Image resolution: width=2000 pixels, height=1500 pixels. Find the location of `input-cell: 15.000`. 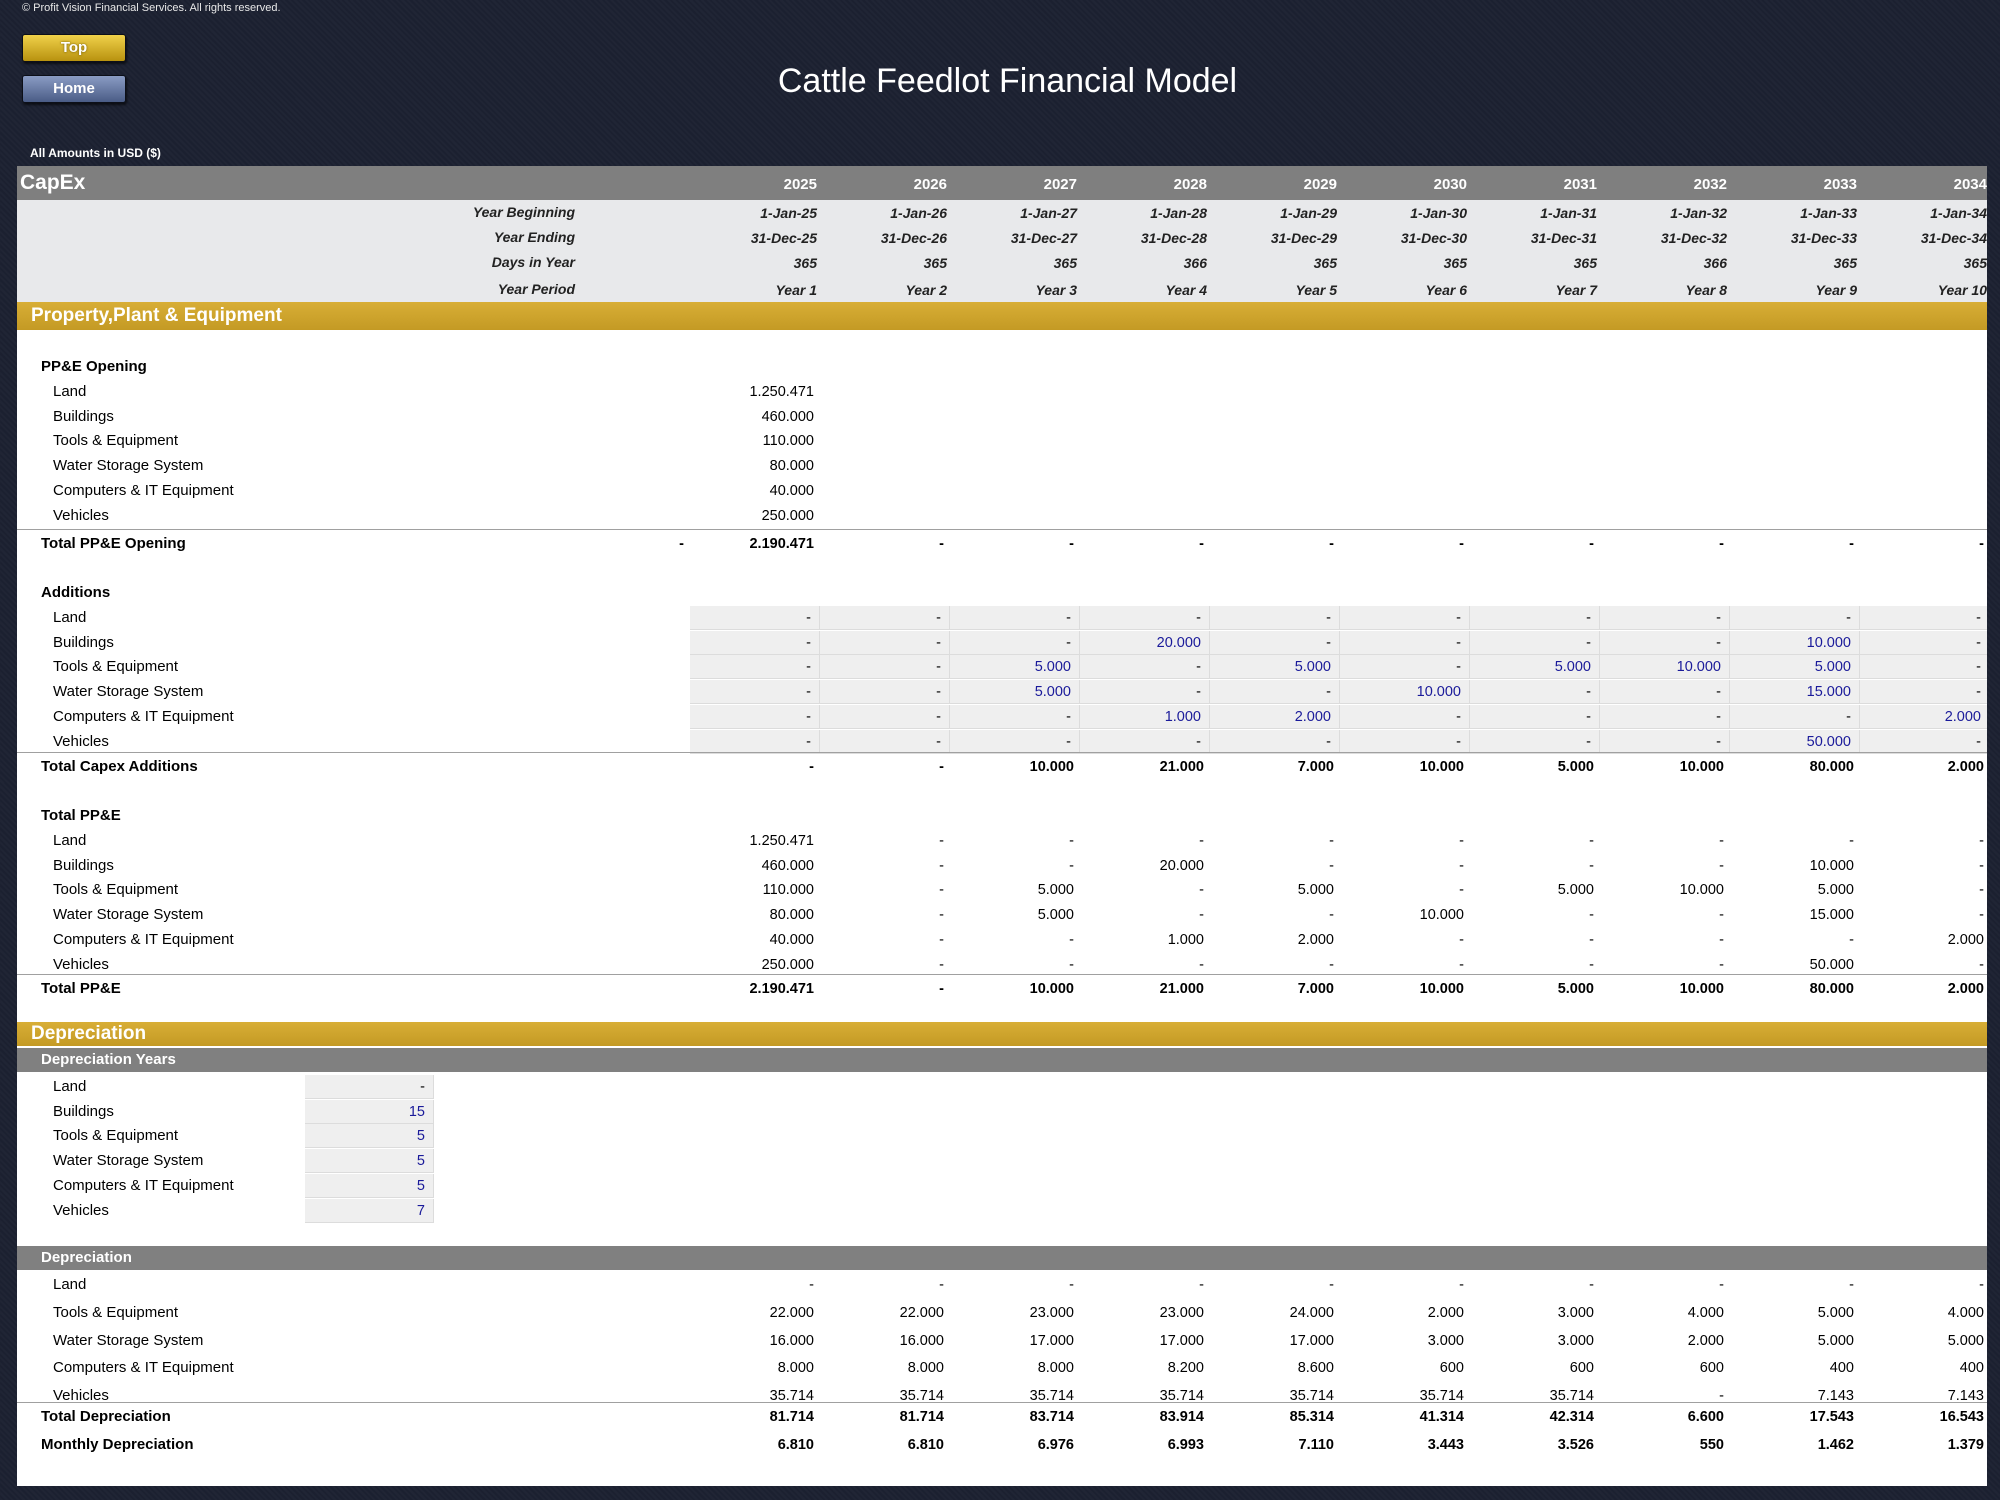

input-cell: 15.000 is located at coordinates (1795, 692).